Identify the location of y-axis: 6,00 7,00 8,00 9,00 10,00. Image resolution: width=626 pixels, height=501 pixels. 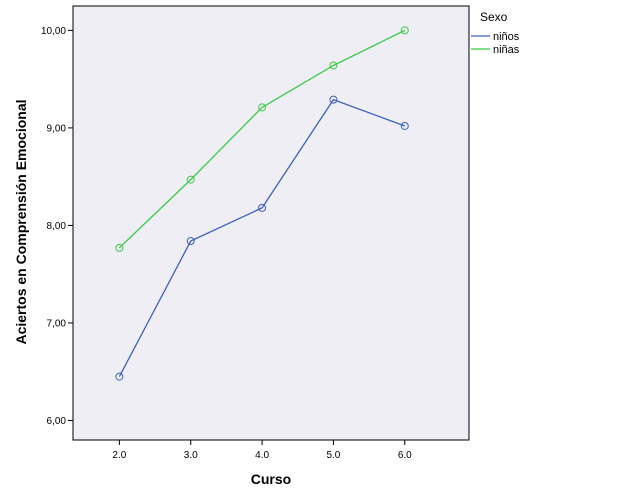
(57, 226).